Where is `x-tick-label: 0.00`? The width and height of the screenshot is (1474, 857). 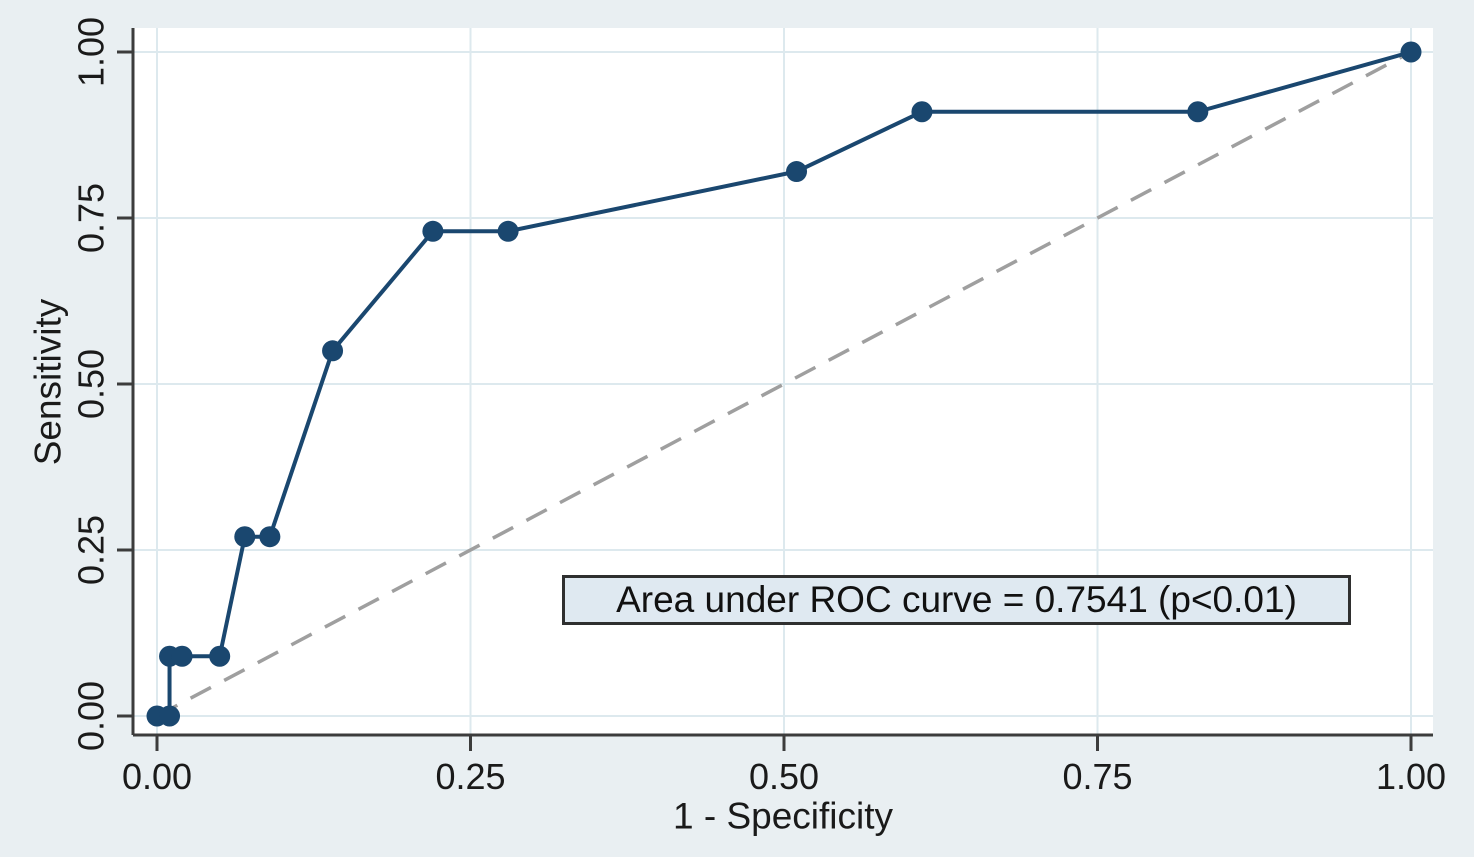
x-tick-label: 0.00 is located at coordinates (157, 776).